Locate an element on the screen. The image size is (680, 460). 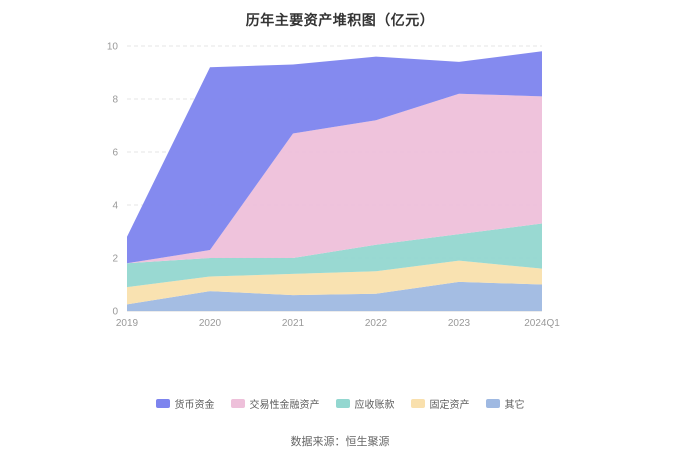
y-tick-label: 8 is located at coordinates (115, 100).